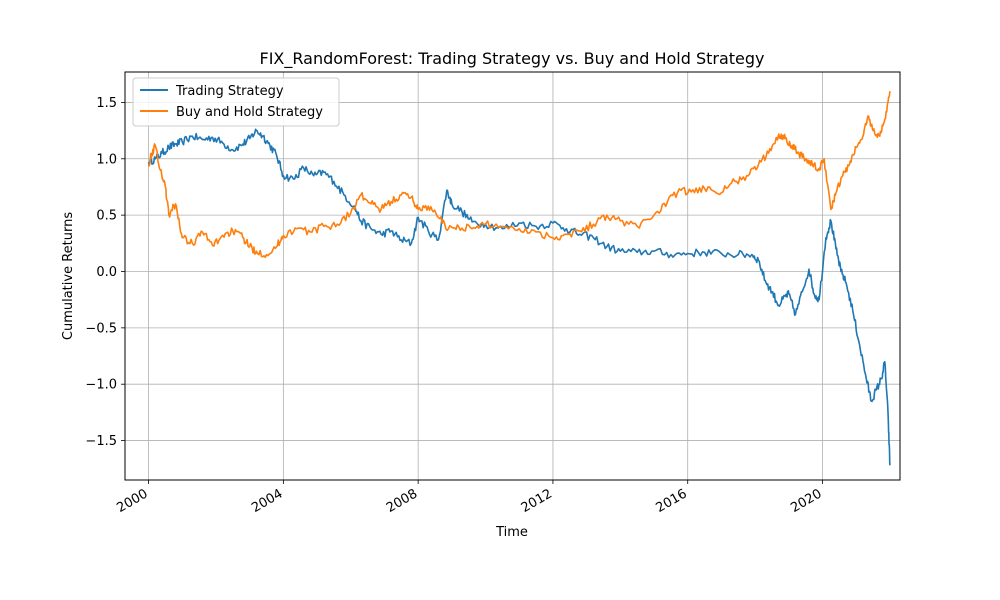 The image size is (1000, 600). What do you see at coordinates (249, 112) in the screenshot?
I see `legend-label-buy-and-hold-strategy: Buy and Hold Strategy` at bounding box center [249, 112].